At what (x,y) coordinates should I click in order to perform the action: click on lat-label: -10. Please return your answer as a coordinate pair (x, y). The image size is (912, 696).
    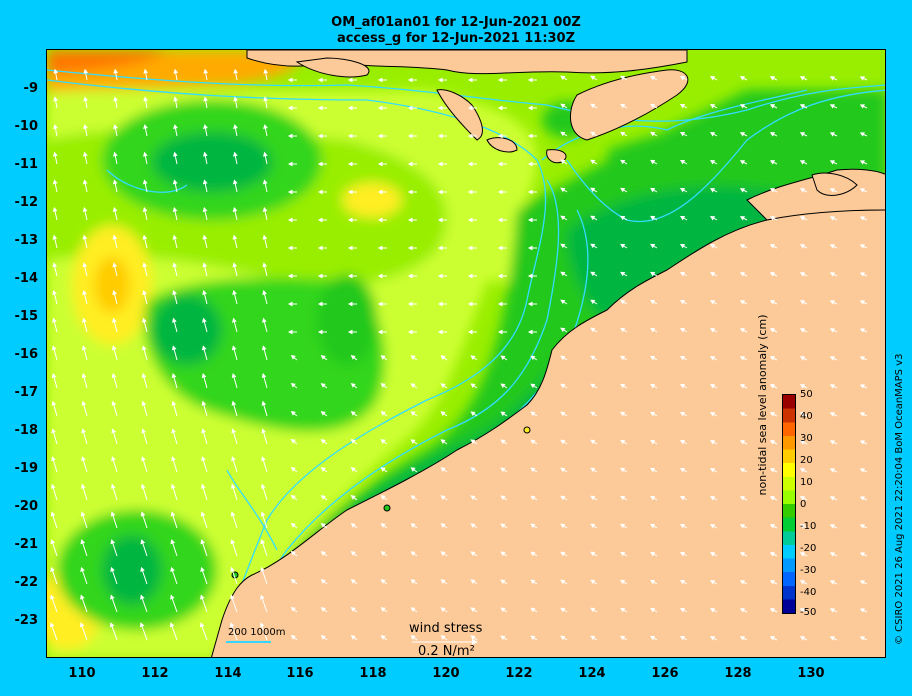
    Looking at the image, I should click on (26, 126).